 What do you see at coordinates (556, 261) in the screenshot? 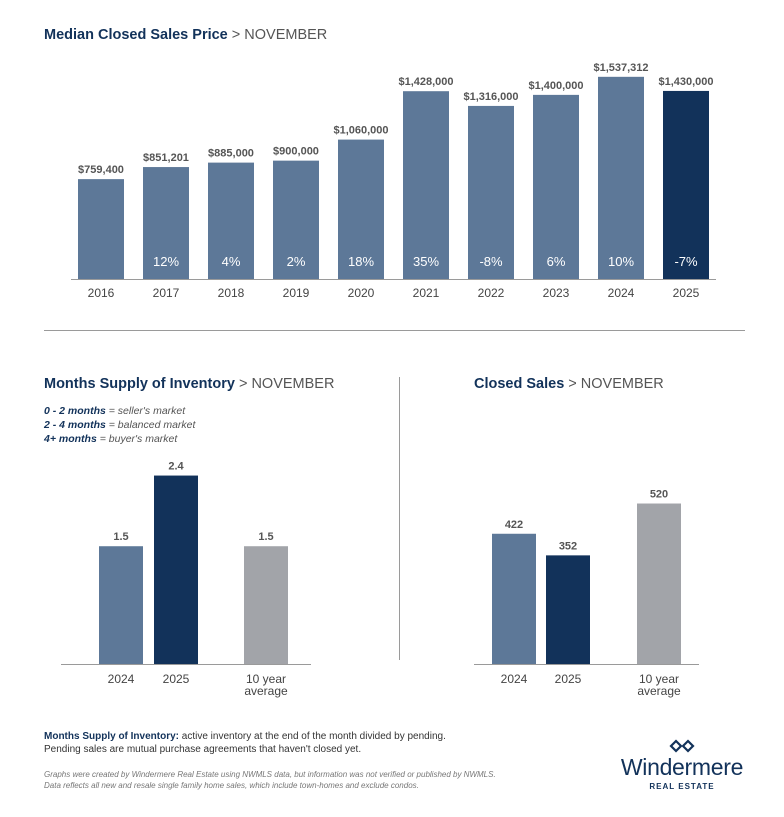
I see `median-change-label: 6%` at bounding box center [556, 261].